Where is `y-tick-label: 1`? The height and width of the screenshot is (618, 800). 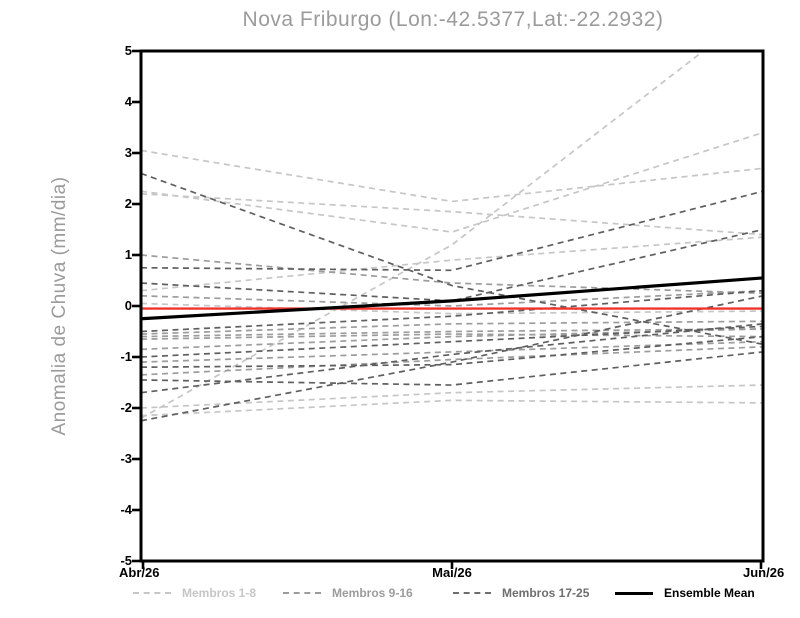
y-tick-label: 1 is located at coordinates (128, 254).